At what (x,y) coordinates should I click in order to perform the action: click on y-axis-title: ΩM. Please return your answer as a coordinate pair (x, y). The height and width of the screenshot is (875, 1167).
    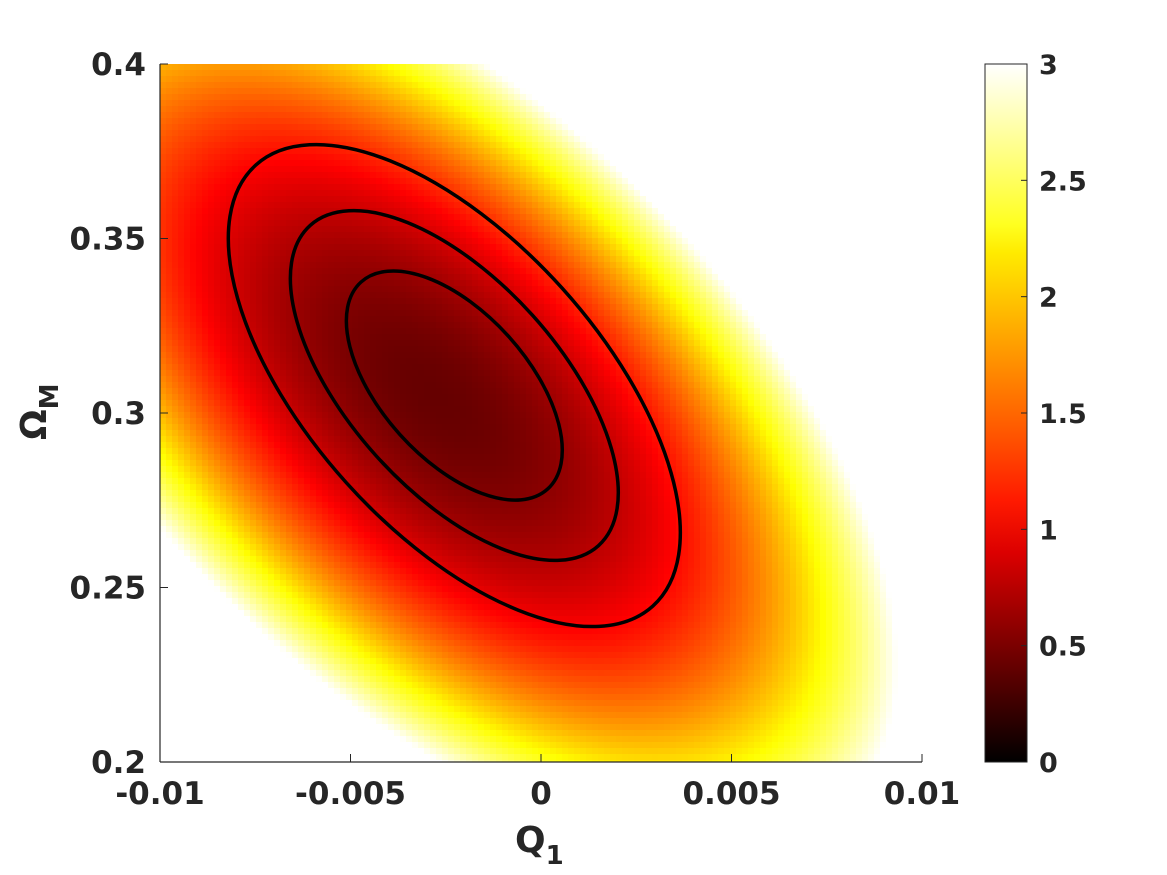
    Looking at the image, I should click on (39, 412).